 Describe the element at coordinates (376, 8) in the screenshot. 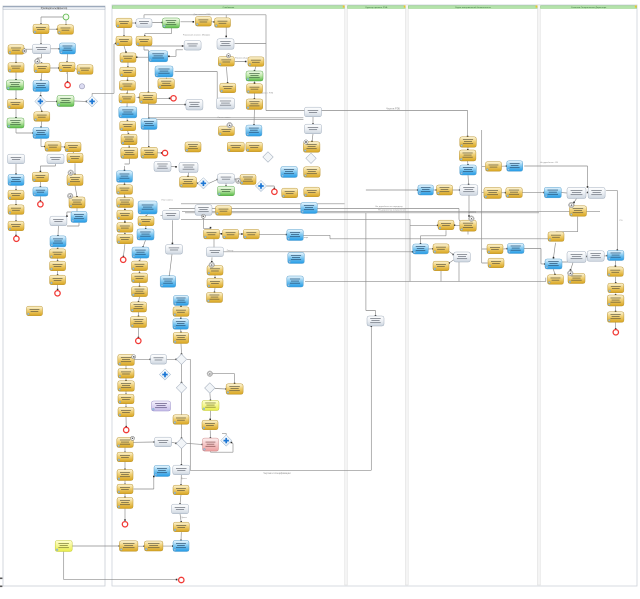

I see `svg-text: Куратор проекта РЭБ` at that location.